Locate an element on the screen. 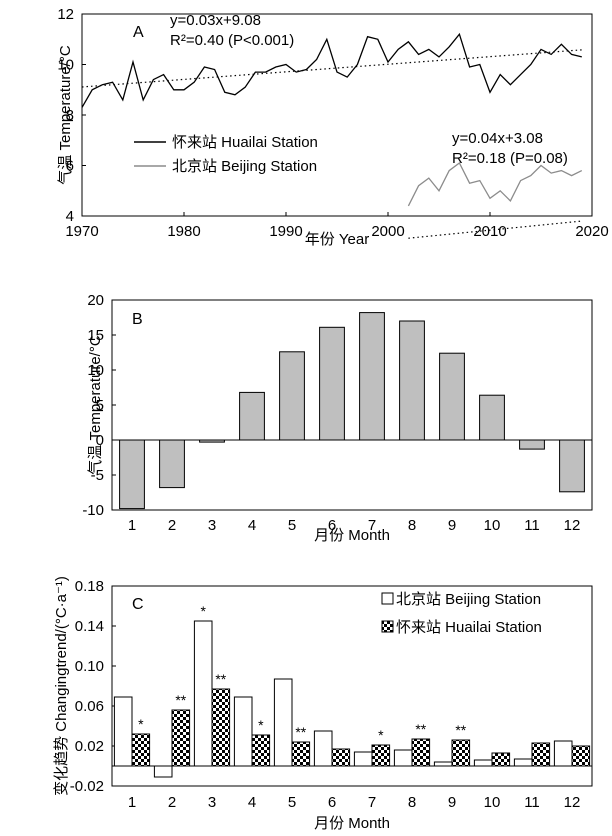  panel-b-x-tick-label: 2 is located at coordinates (172, 525).